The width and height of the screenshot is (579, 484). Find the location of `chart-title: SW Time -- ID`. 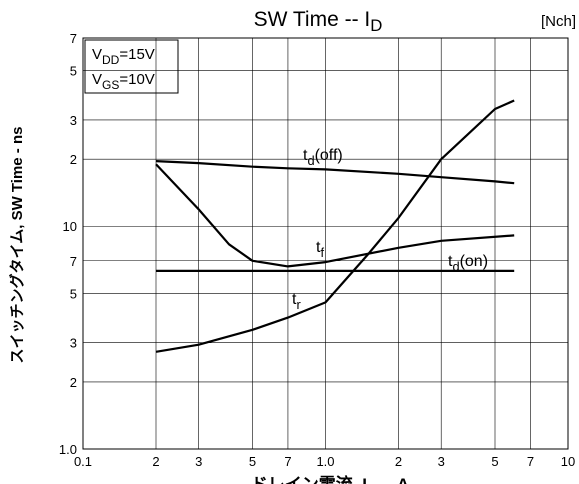

chart-title: SW Time -- ID is located at coordinates (318, 21).